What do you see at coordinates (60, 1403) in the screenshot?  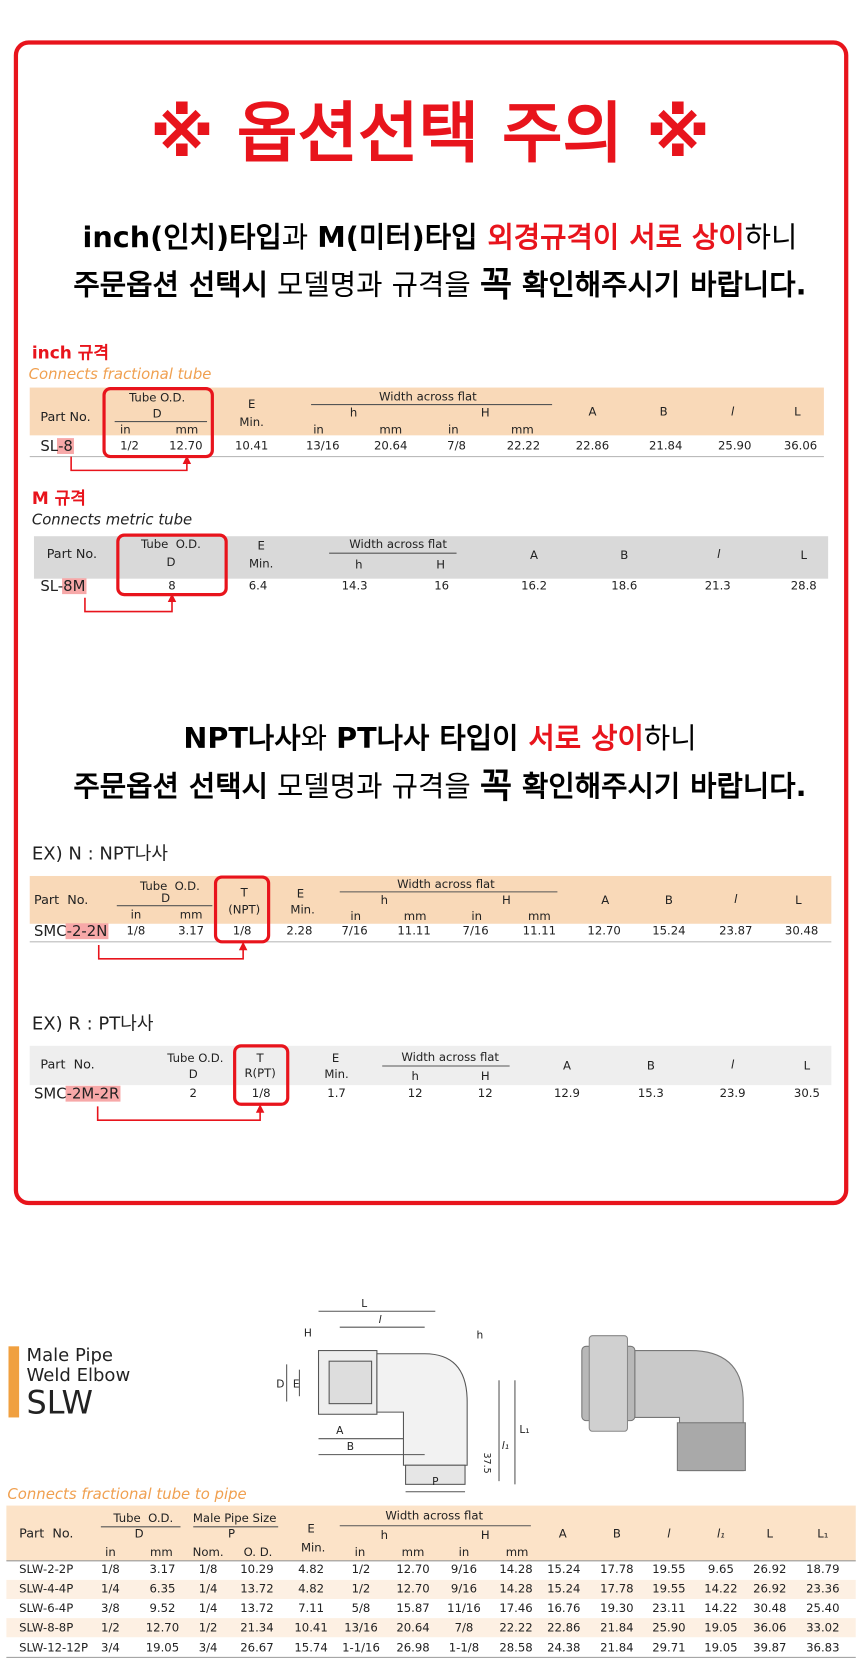 I see `product-code: SLW` at bounding box center [60, 1403].